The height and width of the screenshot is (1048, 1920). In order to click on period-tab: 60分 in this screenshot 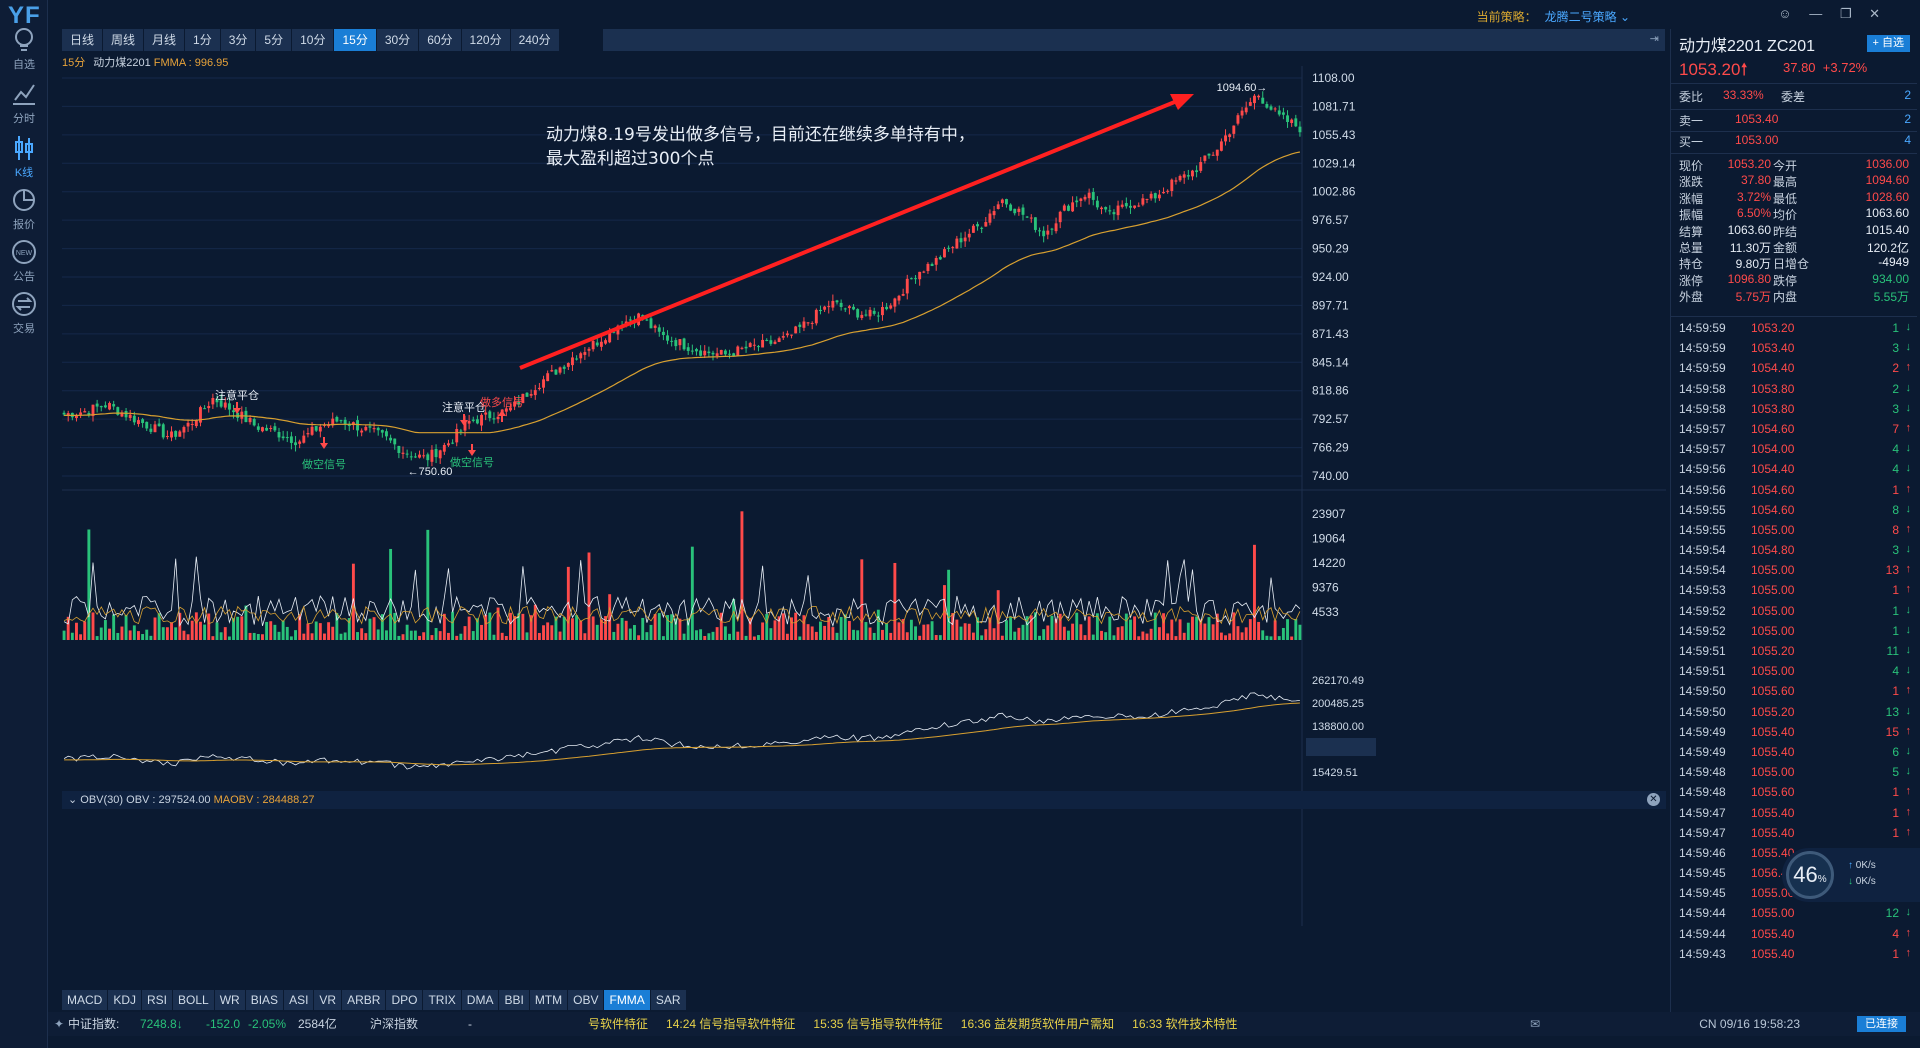, I will do `click(440, 40)`.